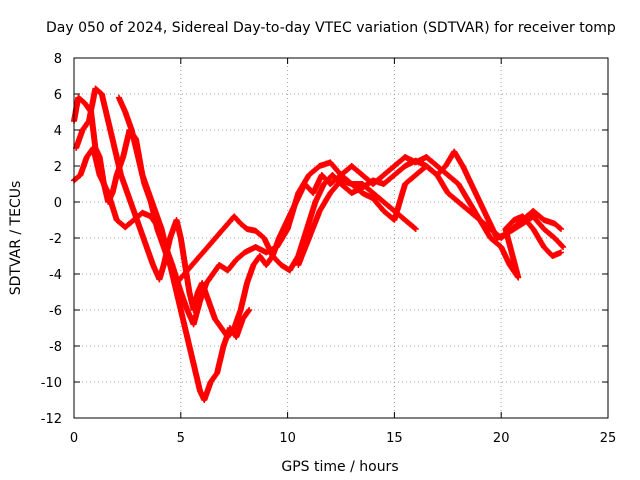 This screenshot has height=480, width=640. What do you see at coordinates (51, 383) in the screenshot?
I see `y-tick-label: -10` at bounding box center [51, 383].